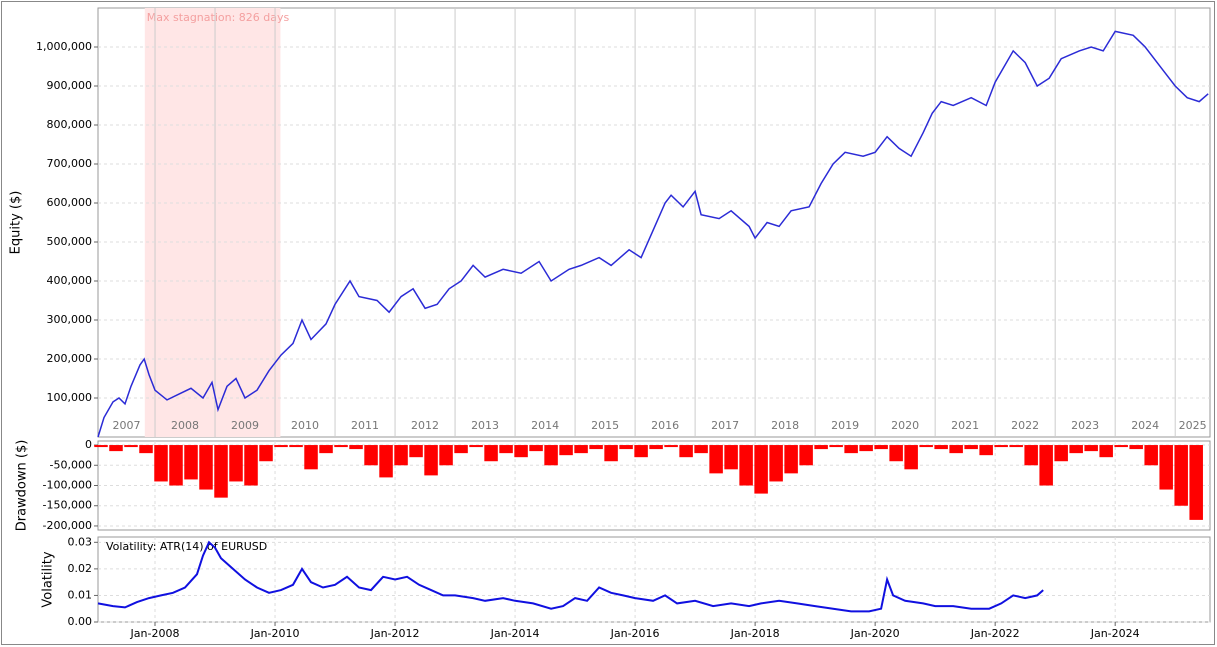 The height and width of the screenshot is (647, 1217). Describe the element at coordinates (905, 425) in the screenshot. I see `year-label: 2020` at that location.